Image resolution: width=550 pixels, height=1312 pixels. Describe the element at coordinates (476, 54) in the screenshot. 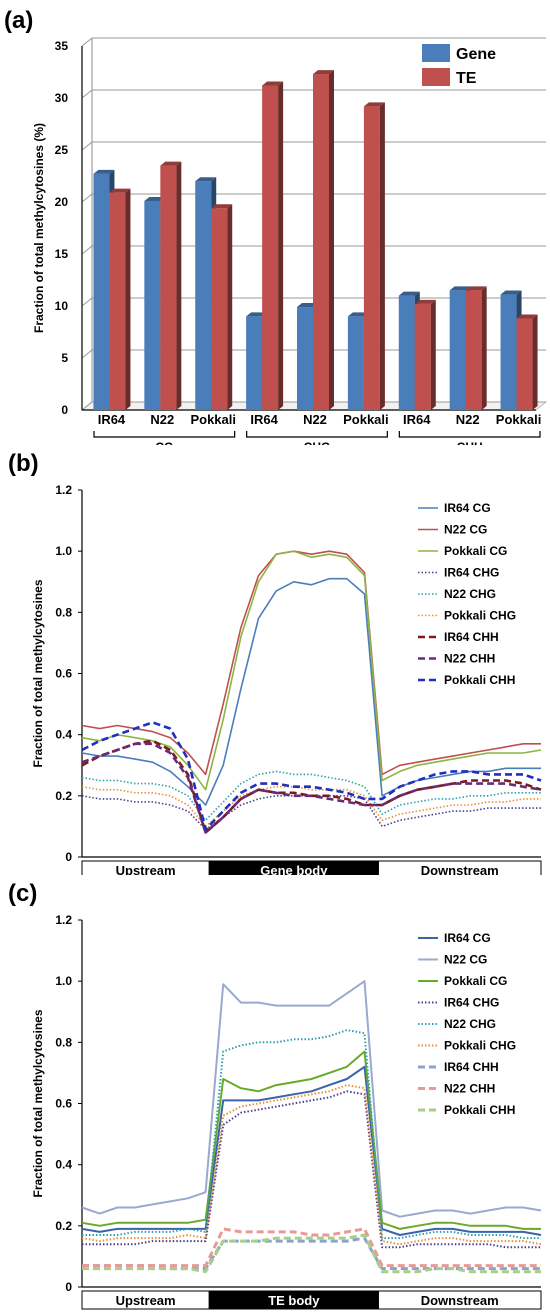

I see `legend-label: Gene` at that location.